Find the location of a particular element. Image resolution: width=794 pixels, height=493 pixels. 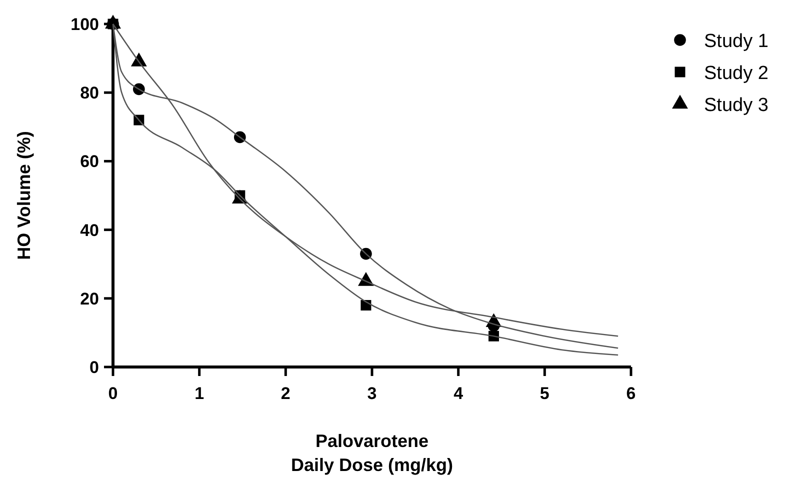

legend-label: Study 3 is located at coordinates (736, 105).